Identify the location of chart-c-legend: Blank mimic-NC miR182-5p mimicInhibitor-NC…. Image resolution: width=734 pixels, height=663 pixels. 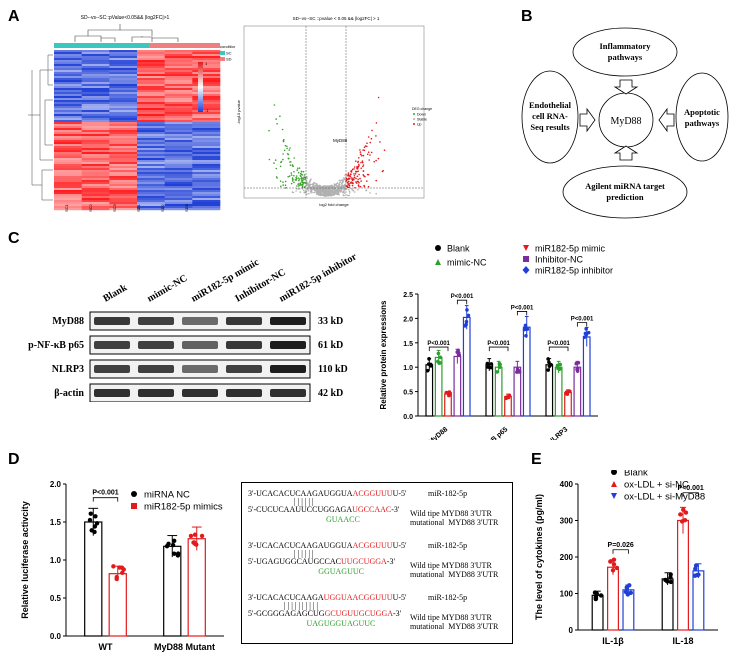
(524, 260).